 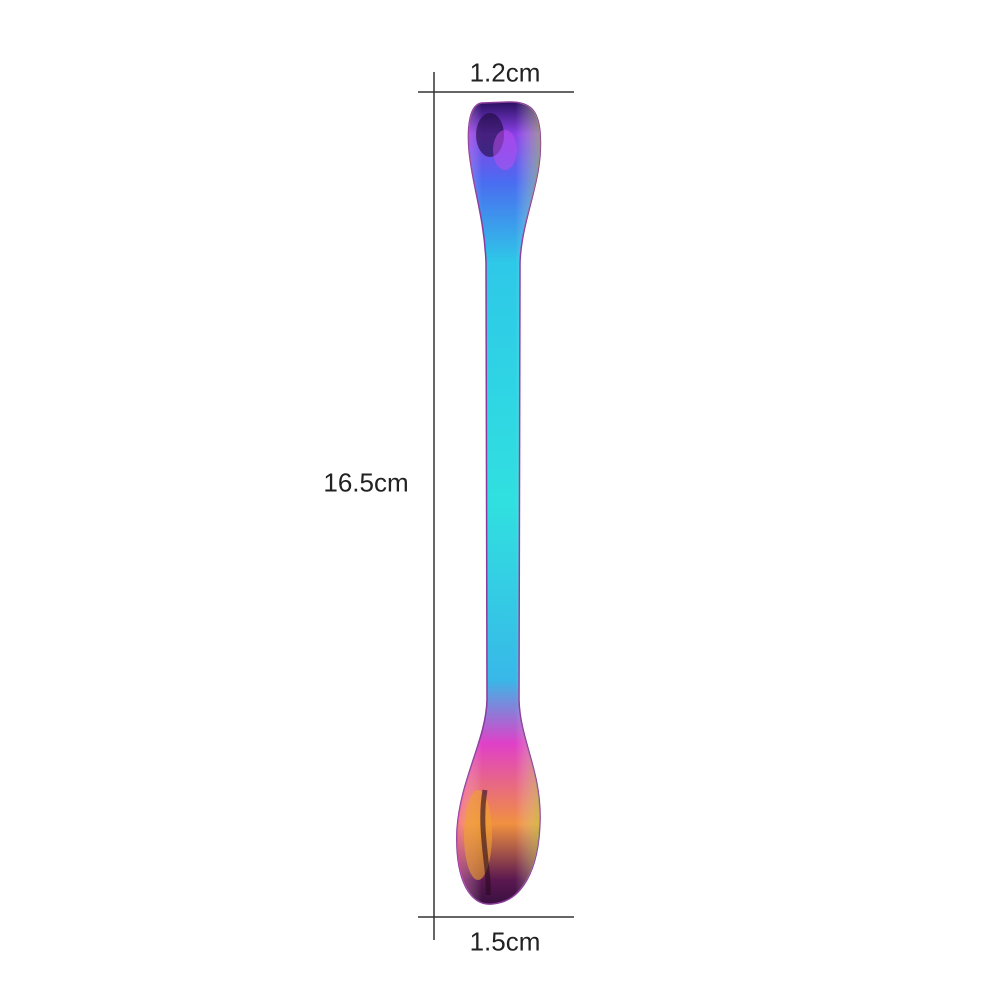 What do you see at coordinates (505, 72) in the screenshot?
I see `top-width-label: 1.2cm` at bounding box center [505, 72].